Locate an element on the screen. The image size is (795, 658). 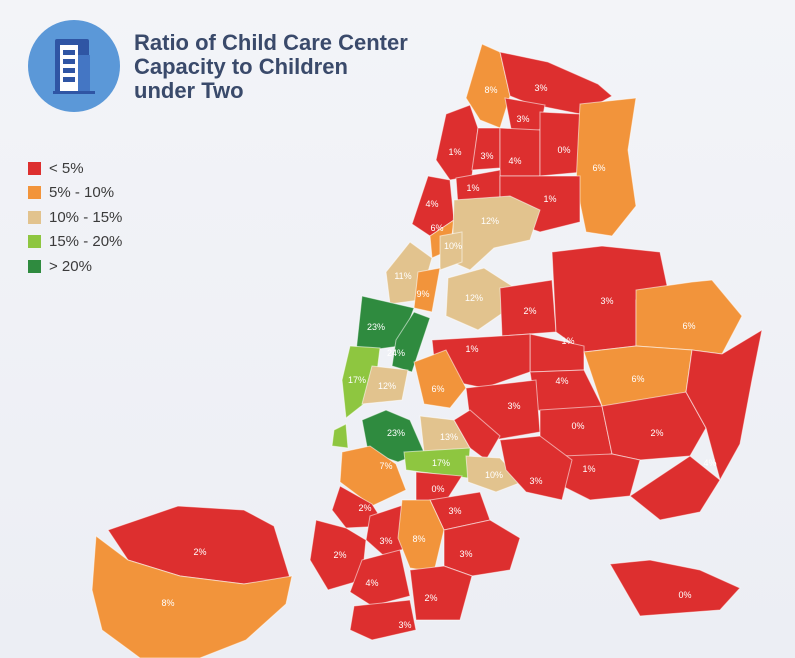
district-label: 7% is located at coordinates (385, 466).